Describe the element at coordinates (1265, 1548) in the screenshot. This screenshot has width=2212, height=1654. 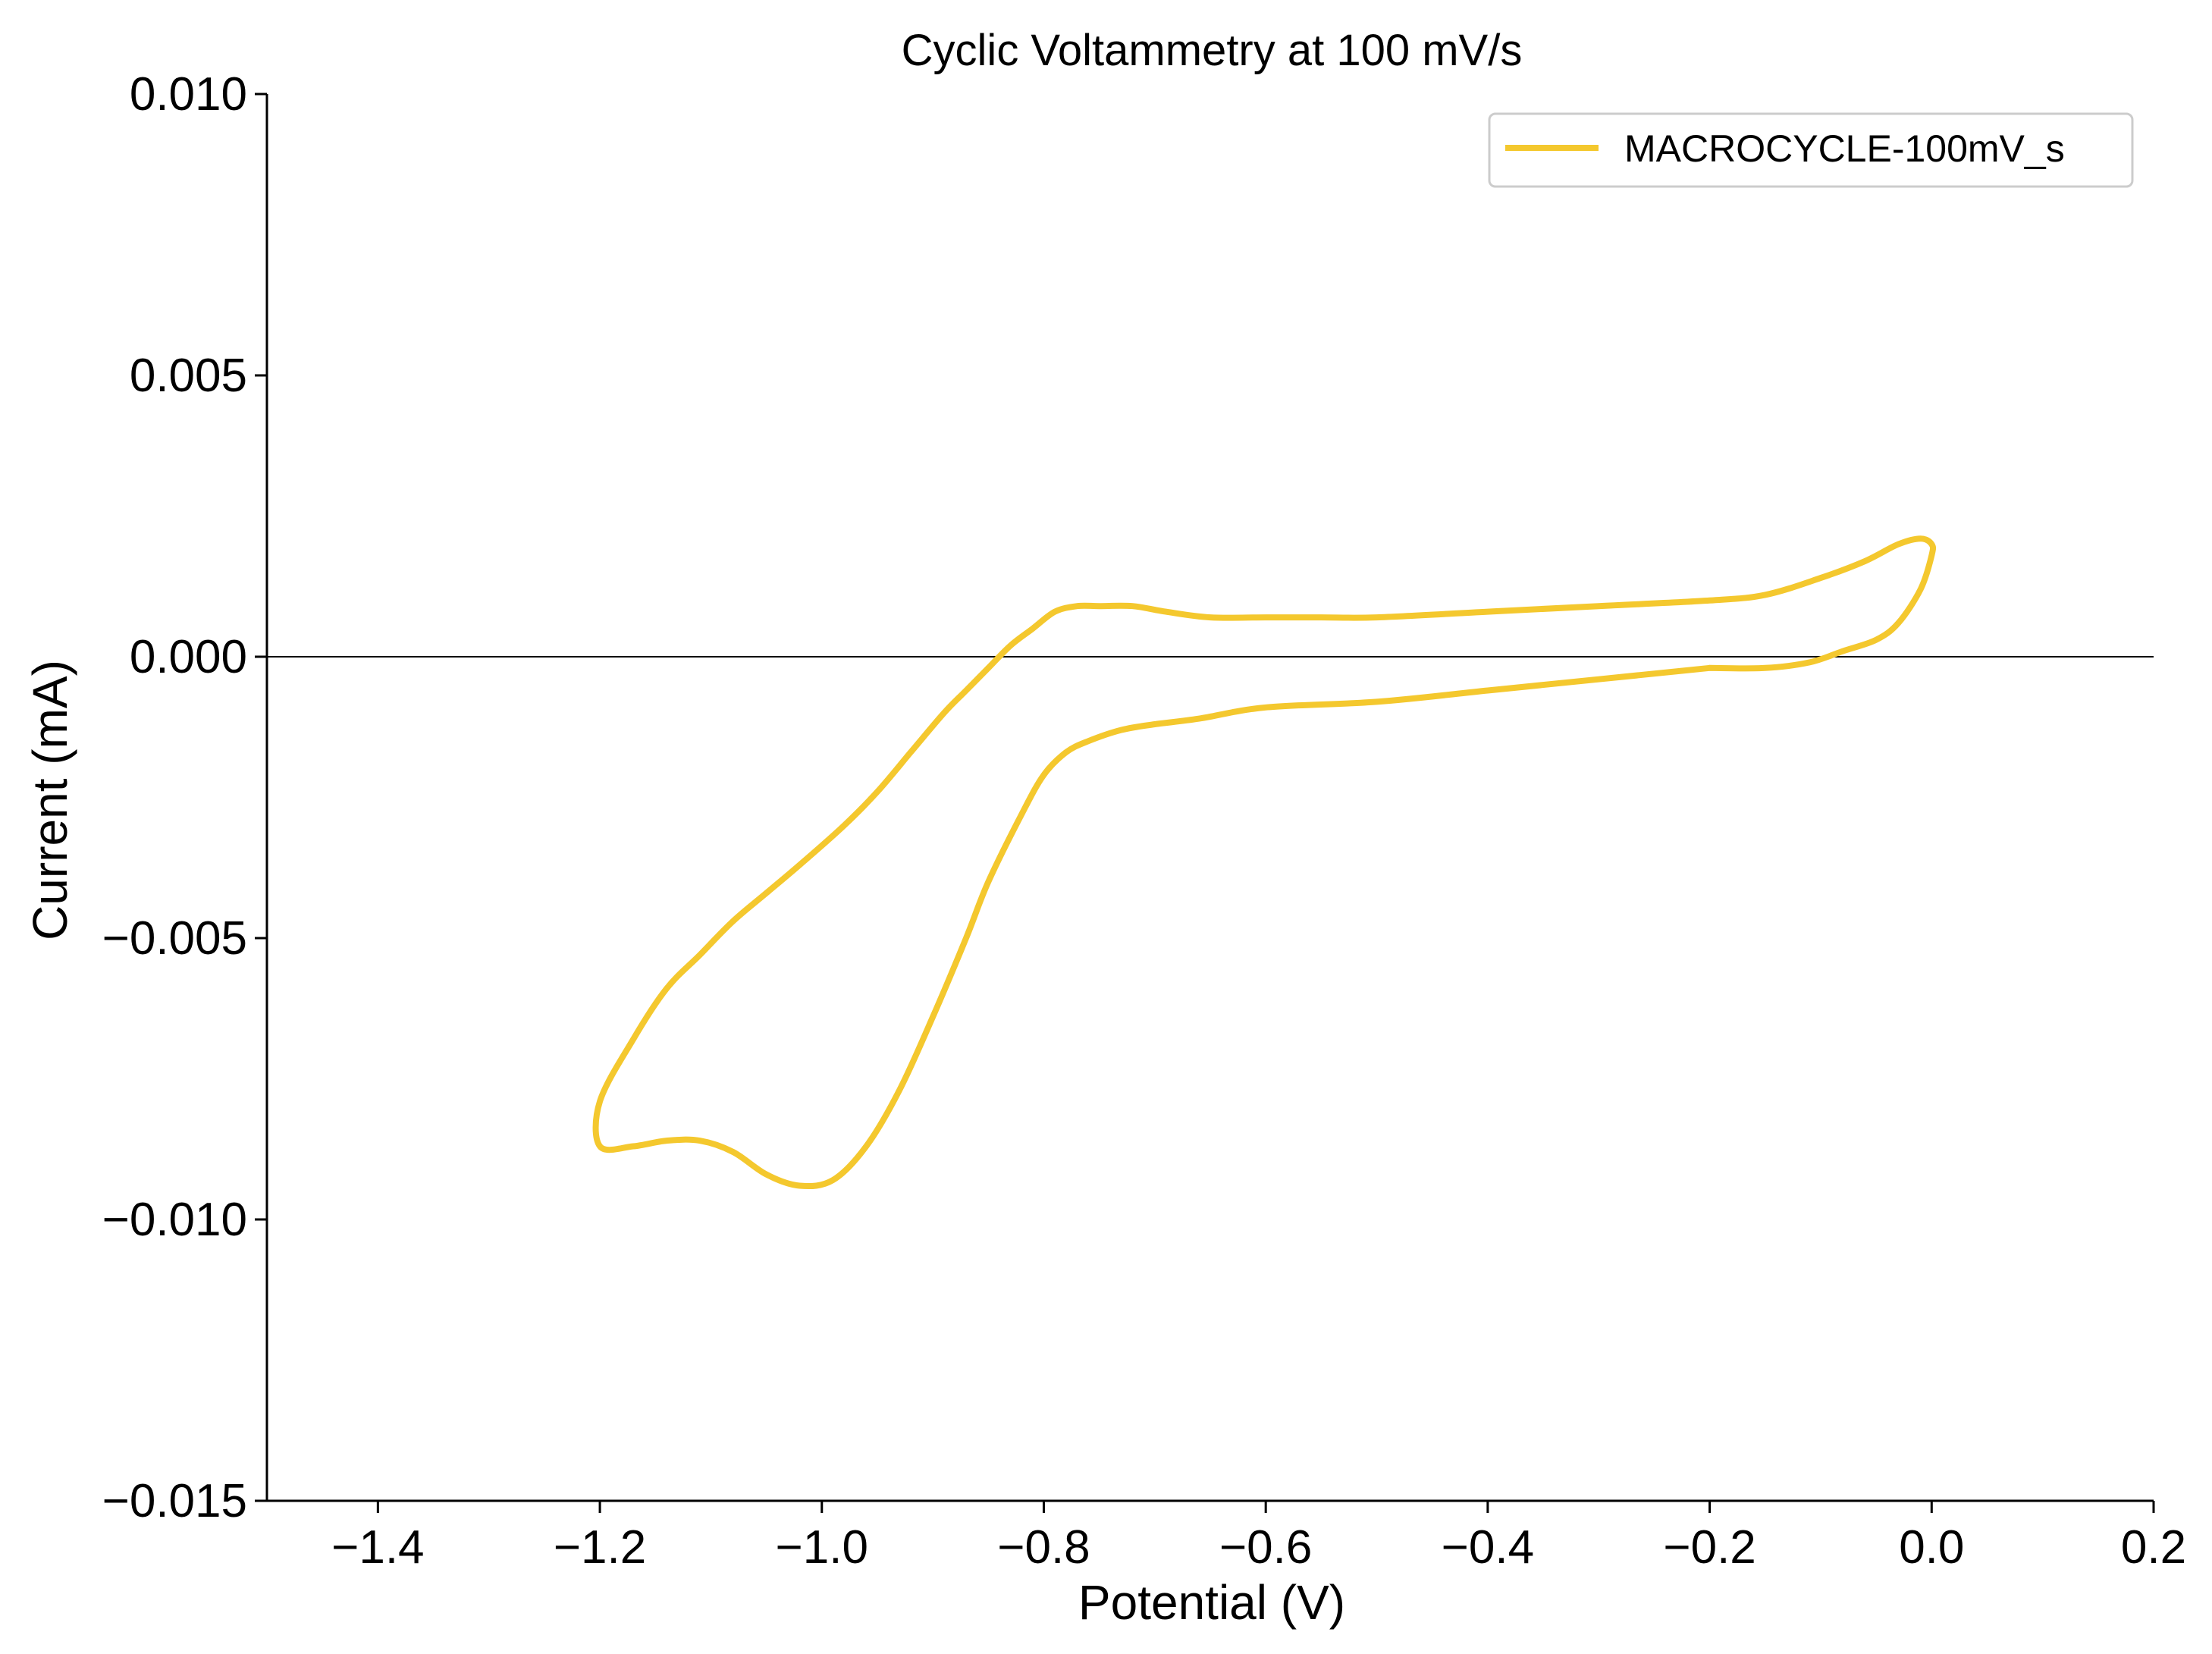
I see `x-tick-label: −0.6` at that location.